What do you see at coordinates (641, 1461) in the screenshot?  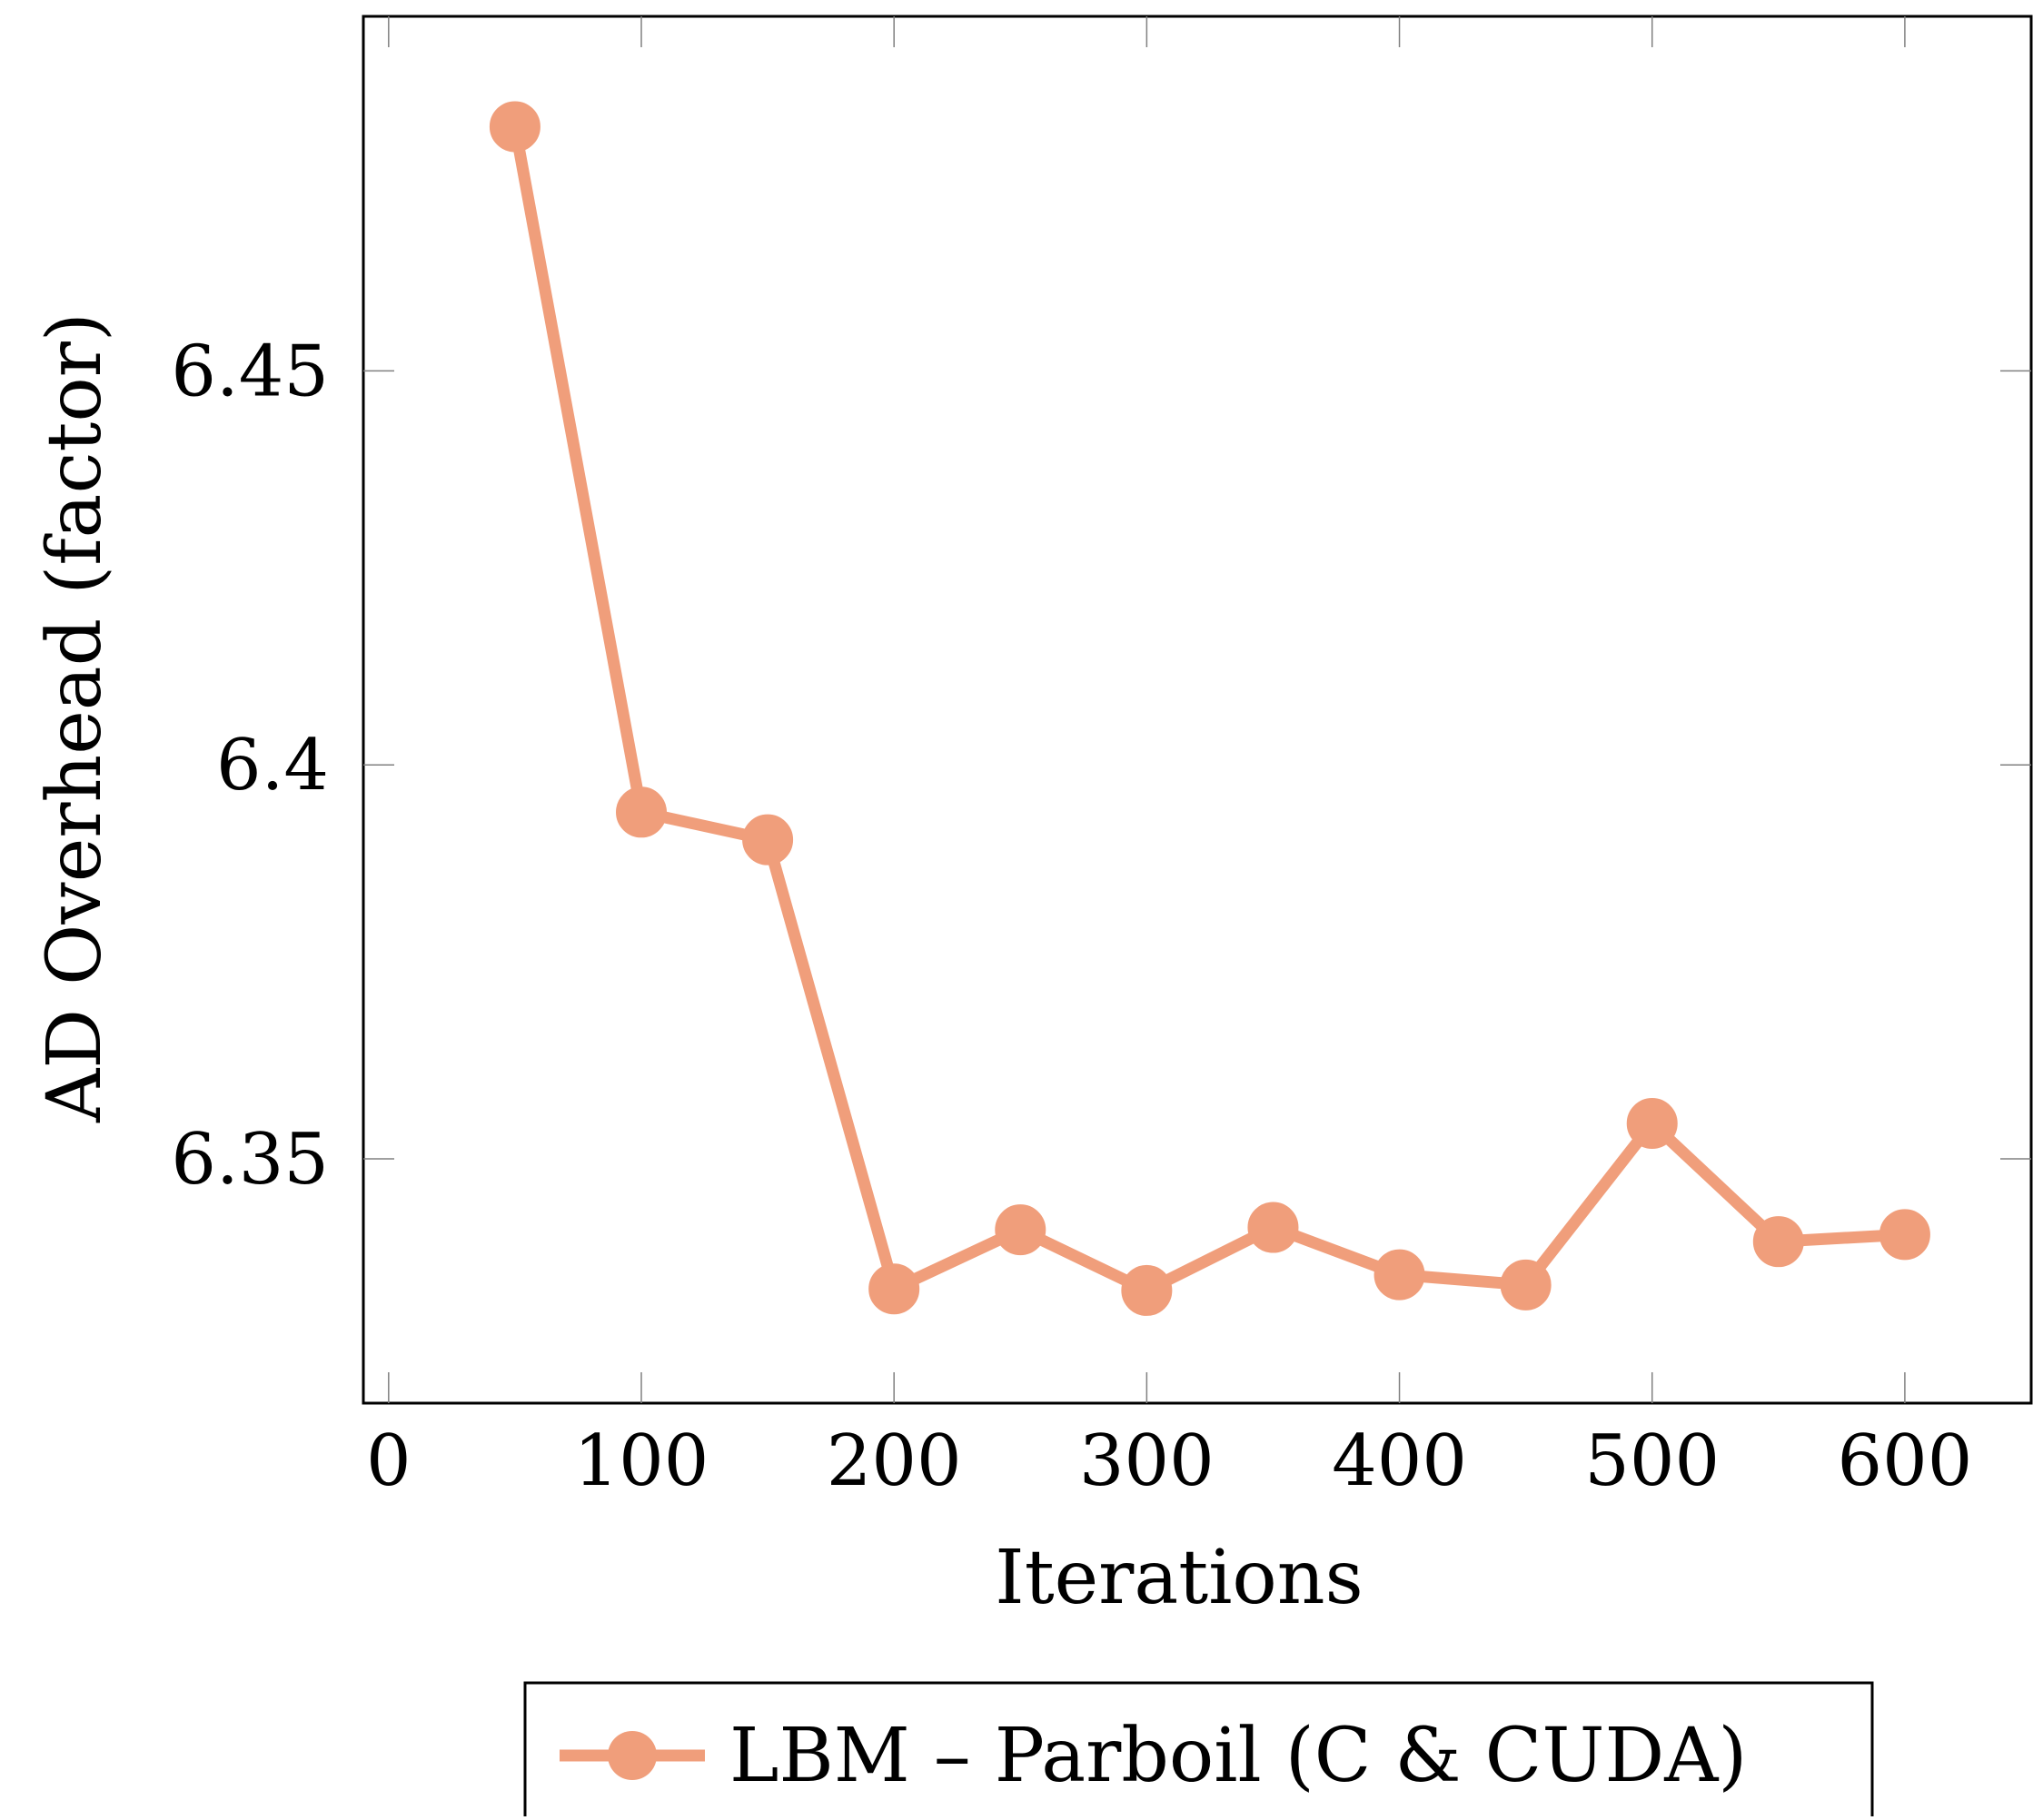 I see `x-tick-label: 100` at bounding box center [641, 1461].